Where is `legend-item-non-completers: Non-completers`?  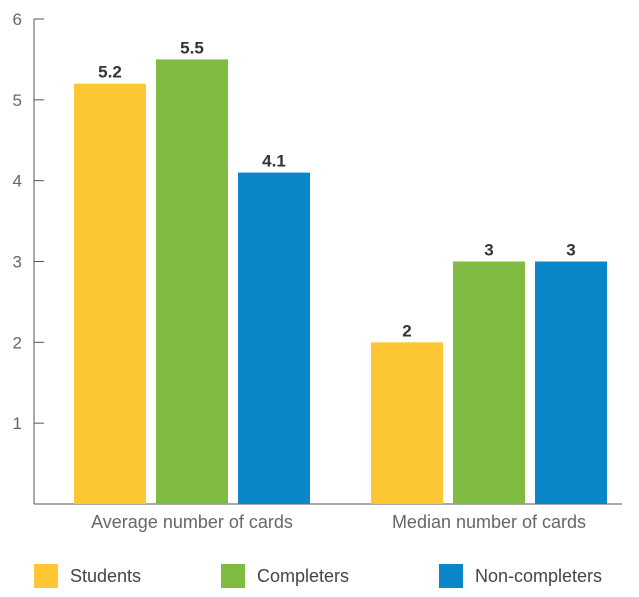 legend-item-non-completers: Non-completers is located at coordinates (520, 576).